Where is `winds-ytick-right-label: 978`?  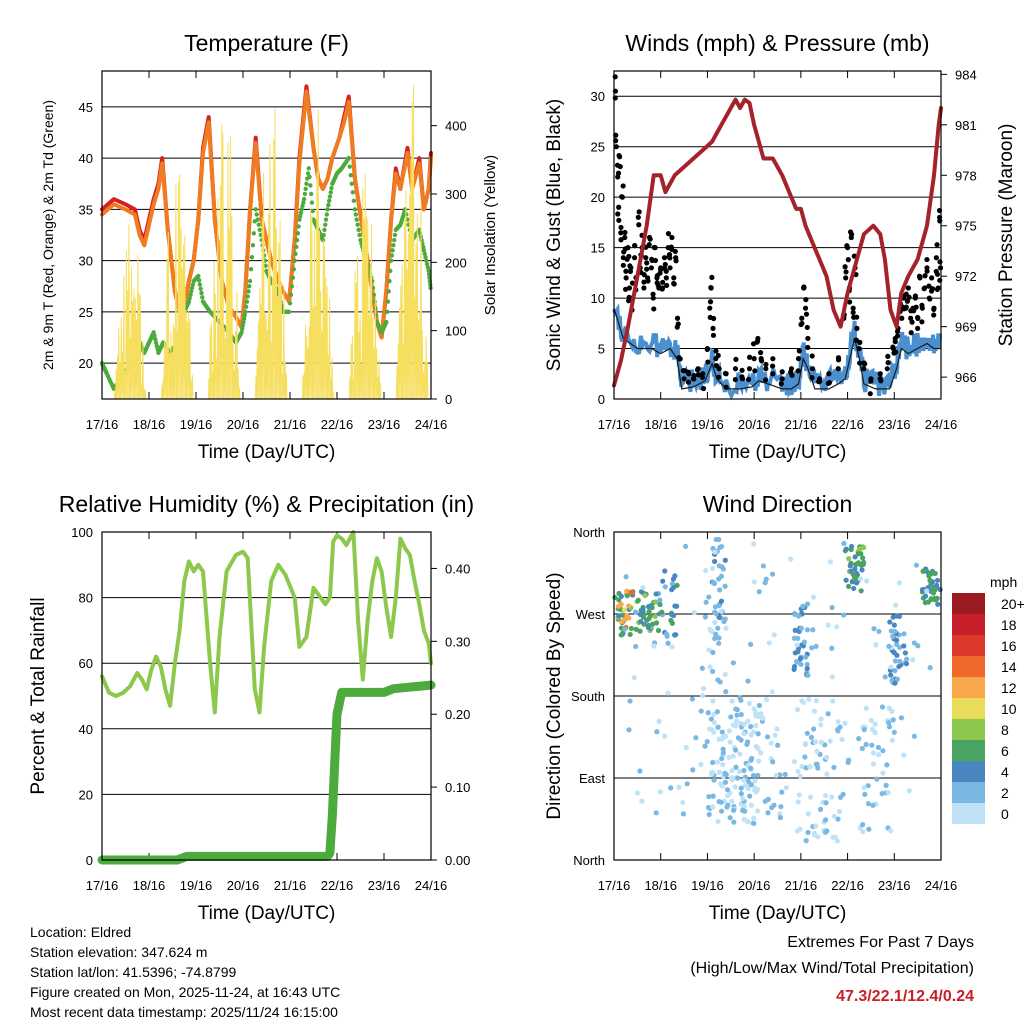 winds-ytick-right-label: 978 is located at coordinates (966, 175).